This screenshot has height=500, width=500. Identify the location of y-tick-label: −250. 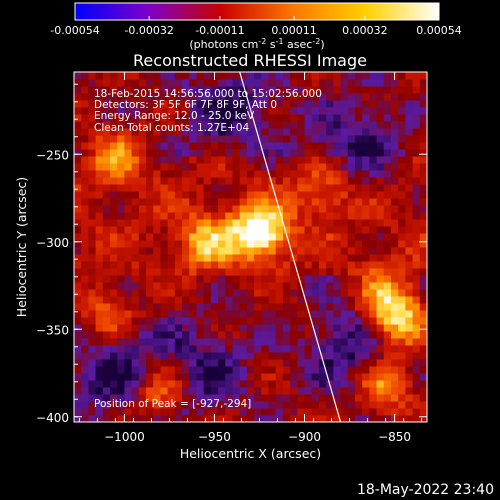
(52, 155).